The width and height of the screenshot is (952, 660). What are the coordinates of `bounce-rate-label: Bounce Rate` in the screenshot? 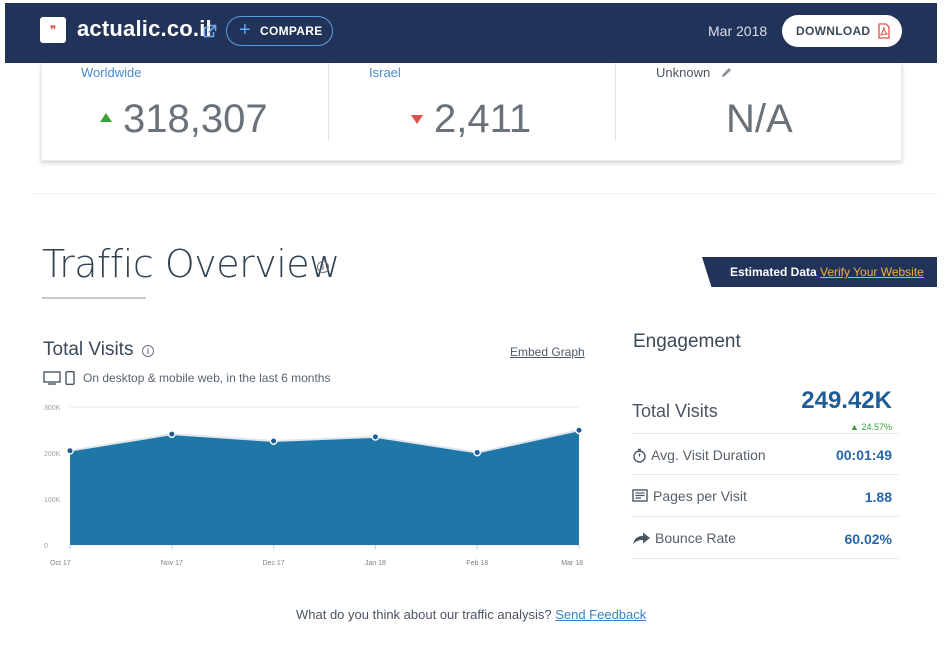 It's located at (684, 538).